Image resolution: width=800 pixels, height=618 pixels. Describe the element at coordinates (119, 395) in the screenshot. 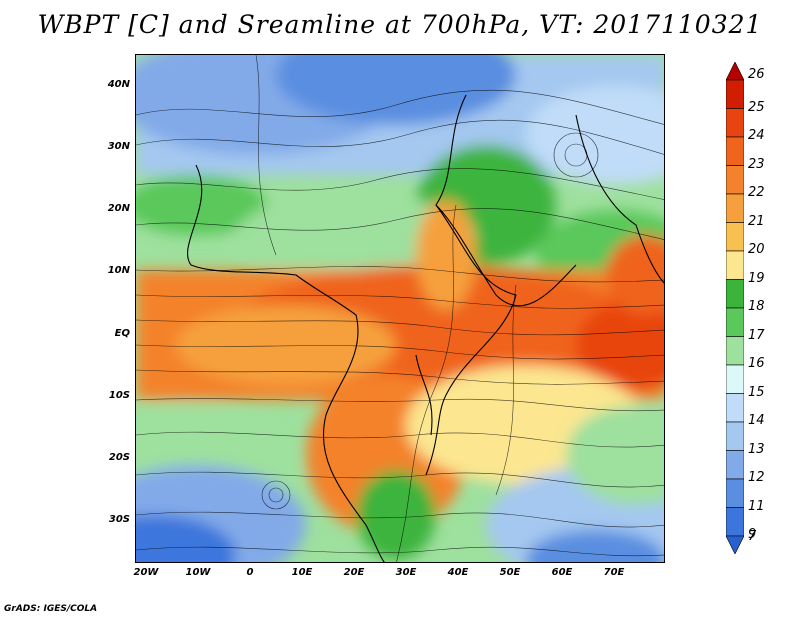

I see `lat-label-10s: 10S` at that location.